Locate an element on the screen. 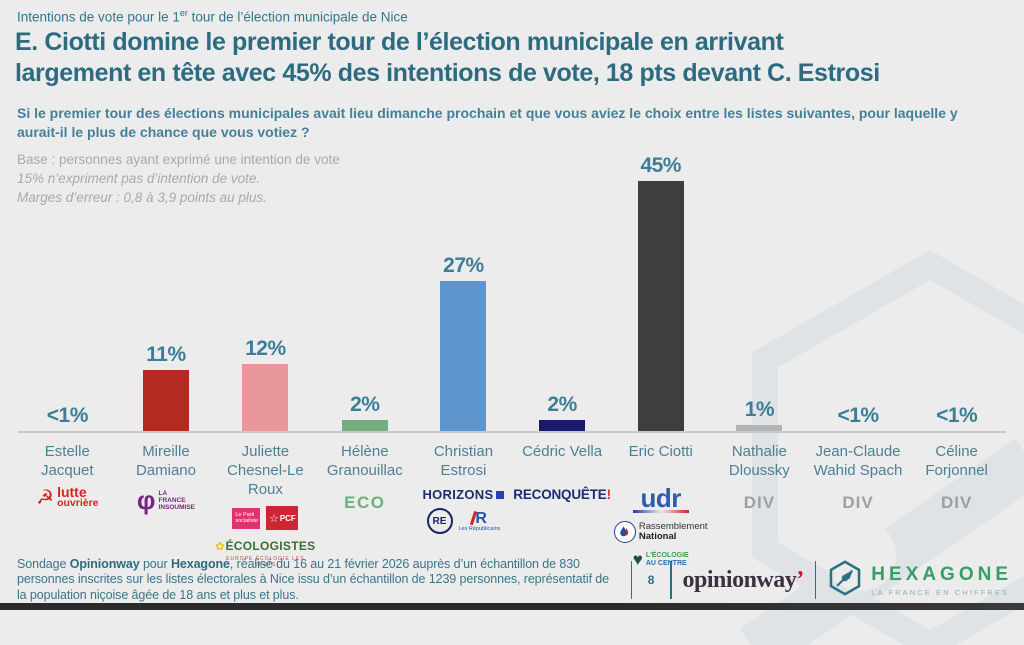 Image resolution: width=1024 pixels, height=645 pixels. party-logo-udr: udr is located at coordinates (661, 498).